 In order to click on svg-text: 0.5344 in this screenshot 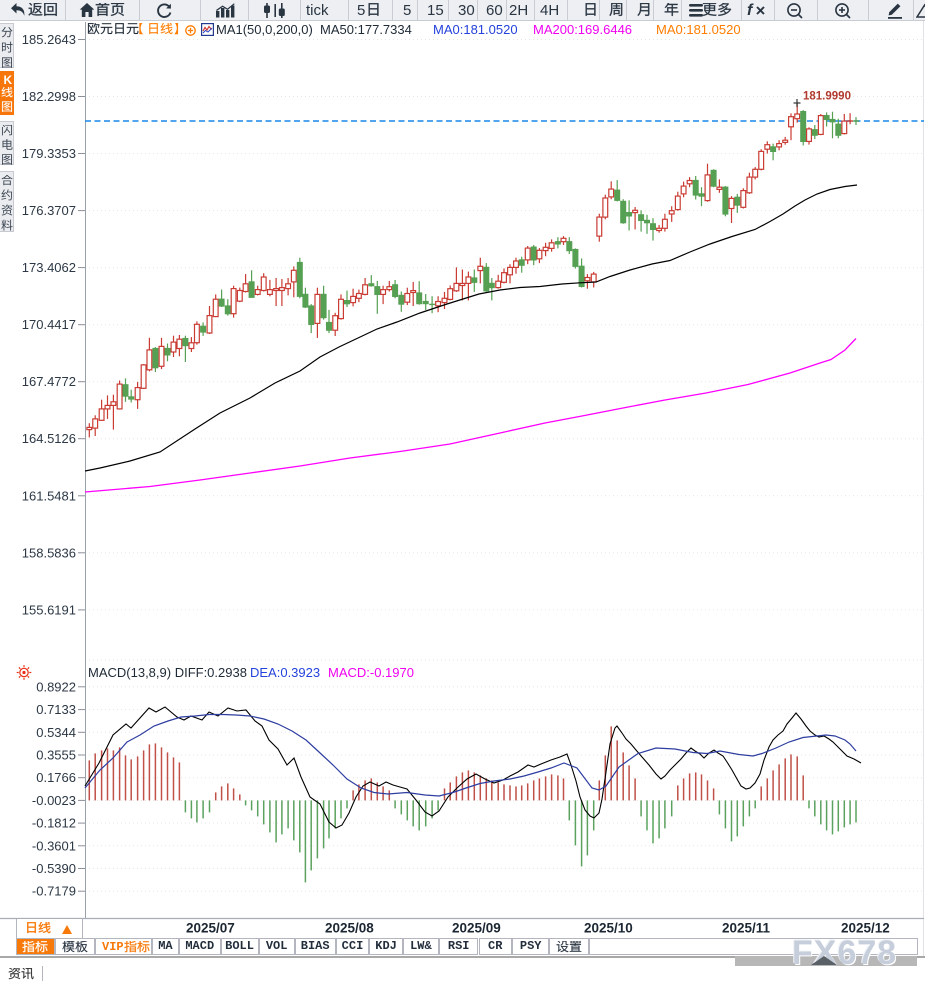, I will do `click(56, 732)`.